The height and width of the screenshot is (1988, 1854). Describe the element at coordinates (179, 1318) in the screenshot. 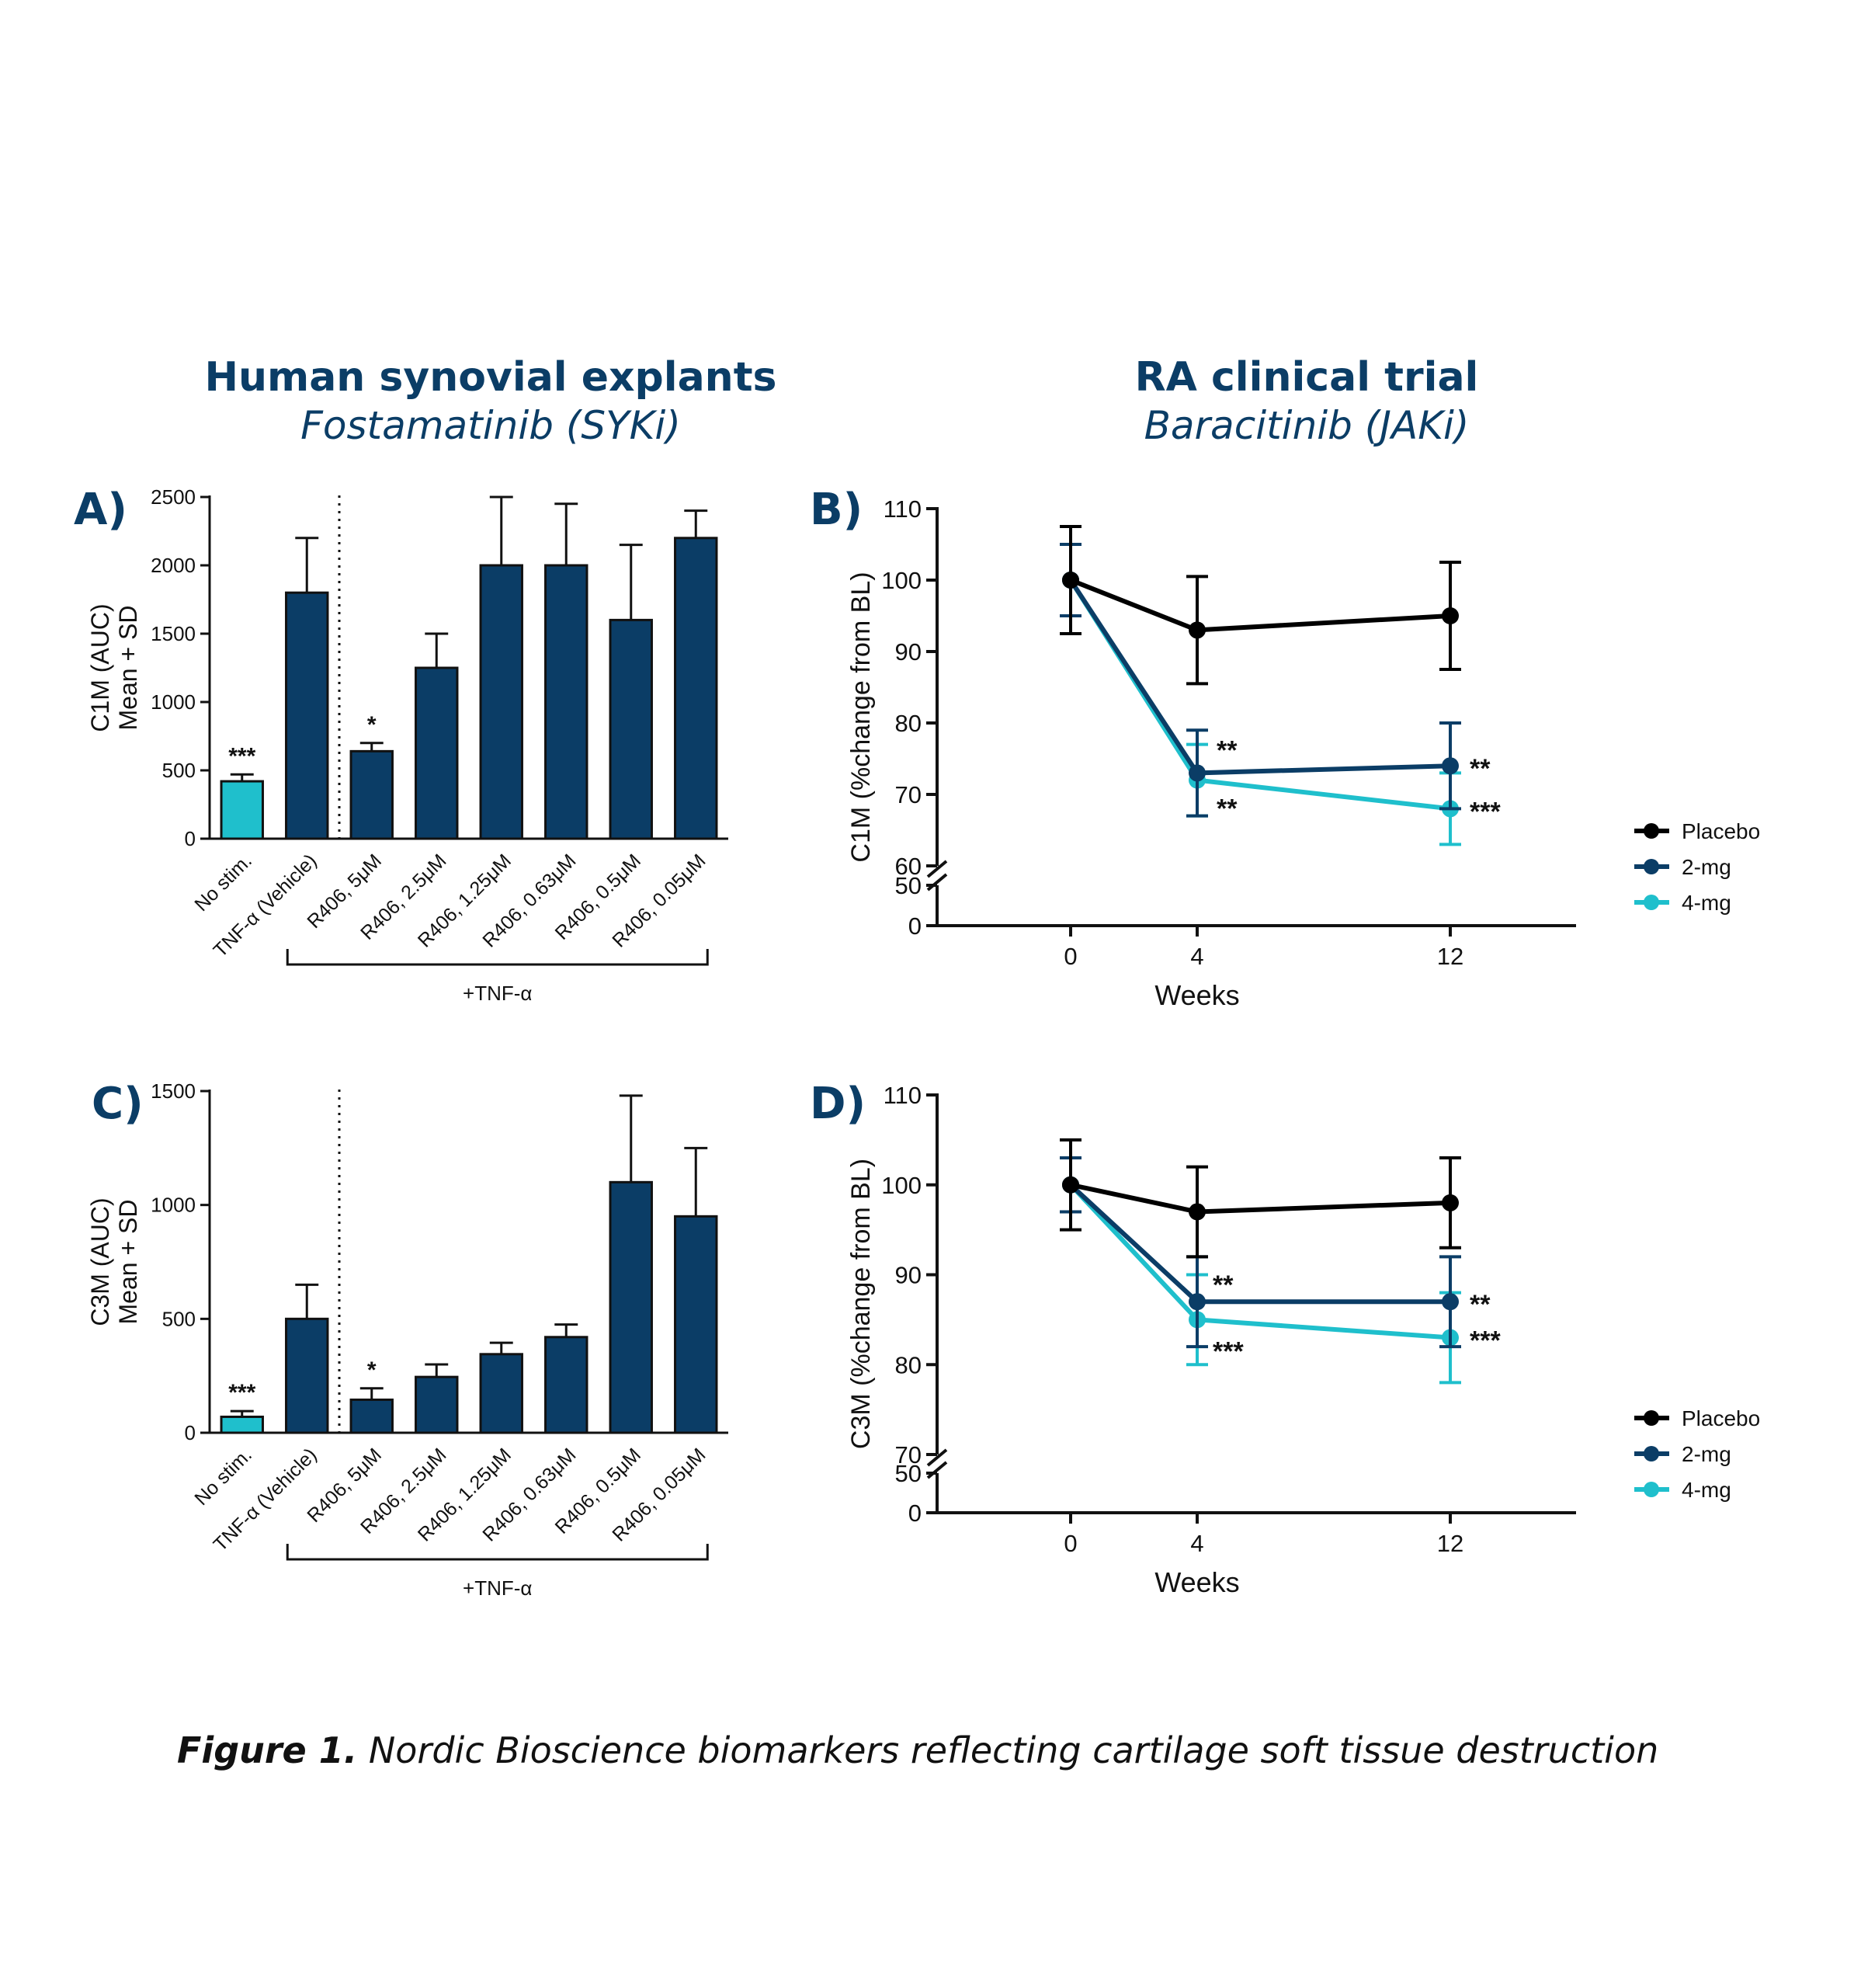

I see `y-tick-label: 500` at that location.